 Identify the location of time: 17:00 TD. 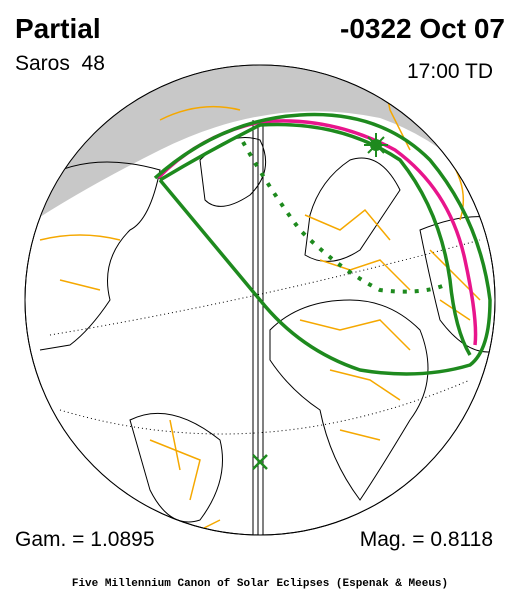
(450, 71).